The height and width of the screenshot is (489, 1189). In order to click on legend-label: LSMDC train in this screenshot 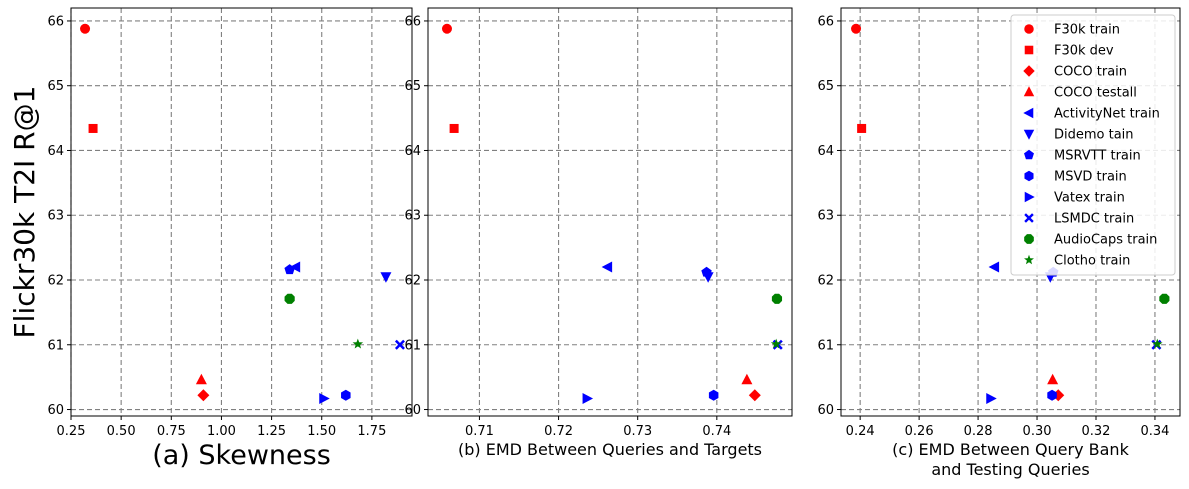, I will do `click(1094, 219)`.